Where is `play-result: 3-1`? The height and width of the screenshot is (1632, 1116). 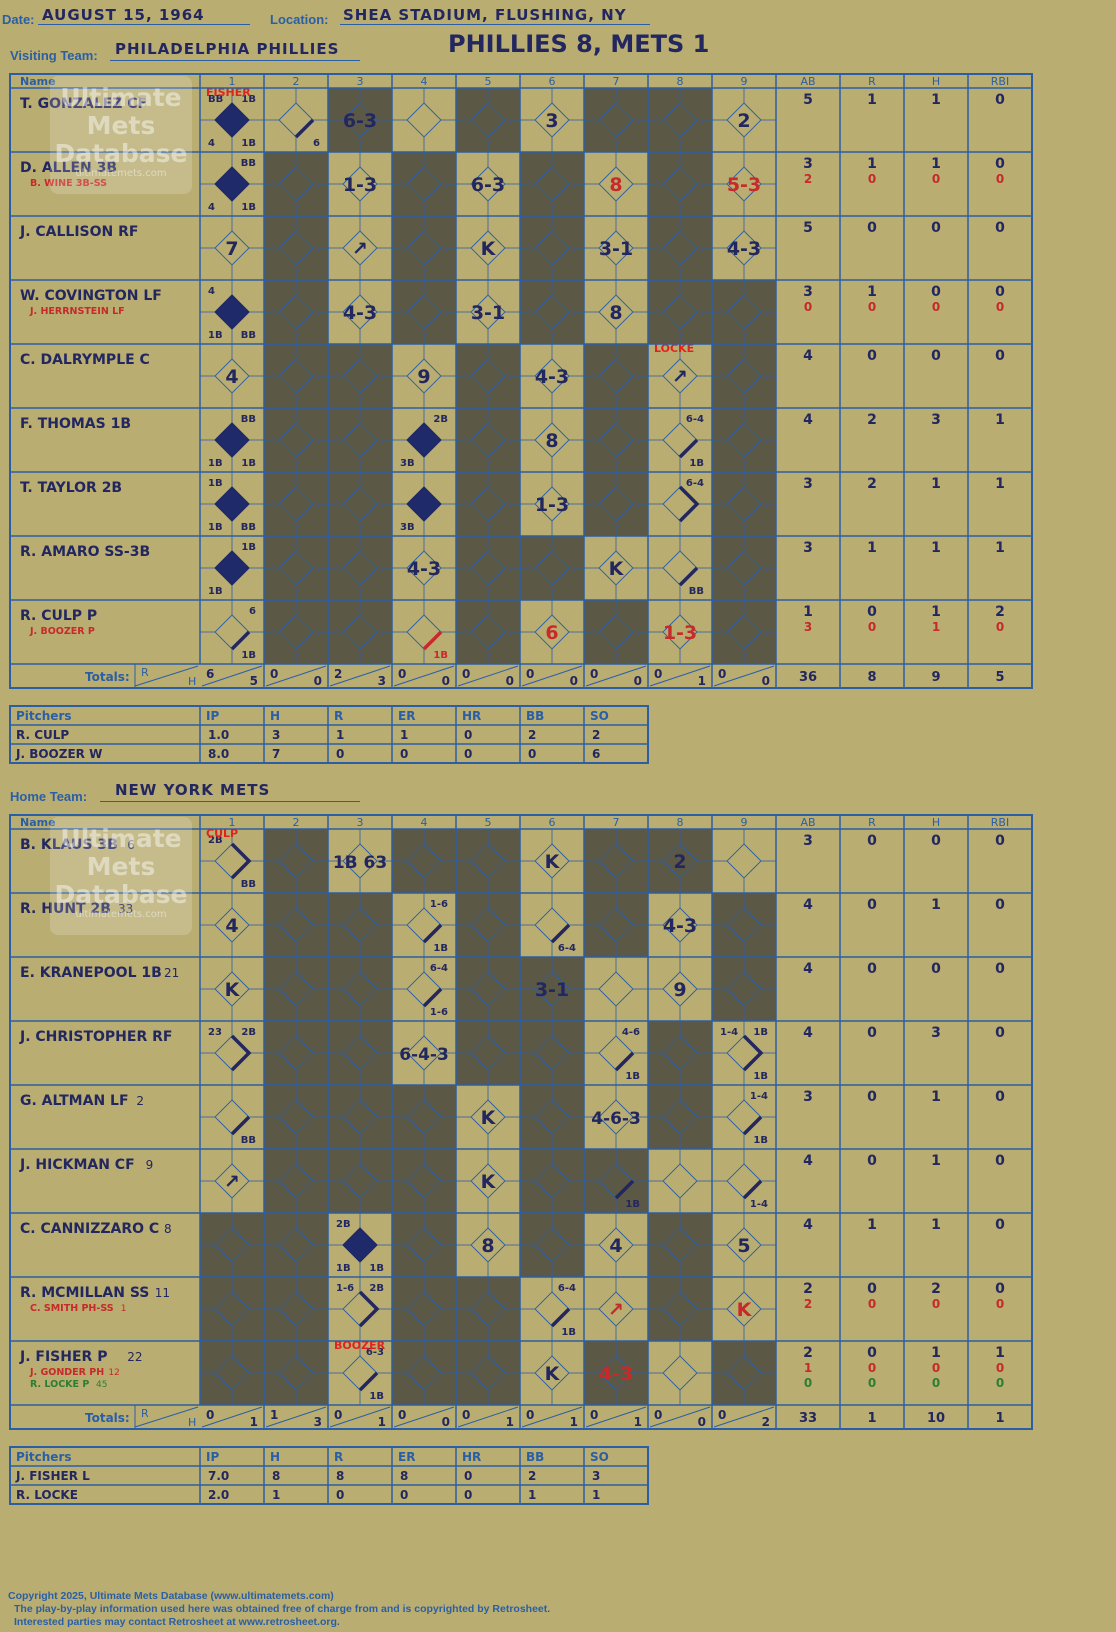 play-result: 3-1 is located at coordinates (616, 249).